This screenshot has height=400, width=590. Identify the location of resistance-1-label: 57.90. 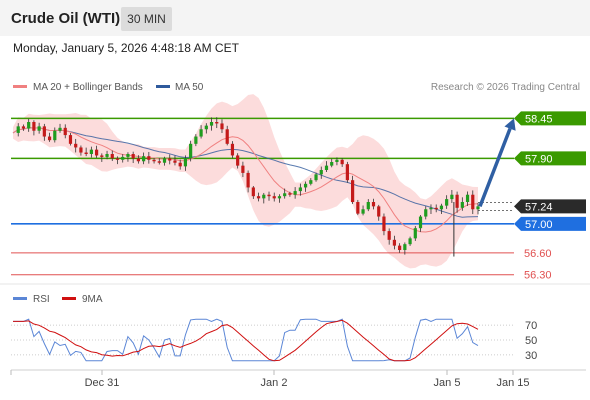
(539, 159).